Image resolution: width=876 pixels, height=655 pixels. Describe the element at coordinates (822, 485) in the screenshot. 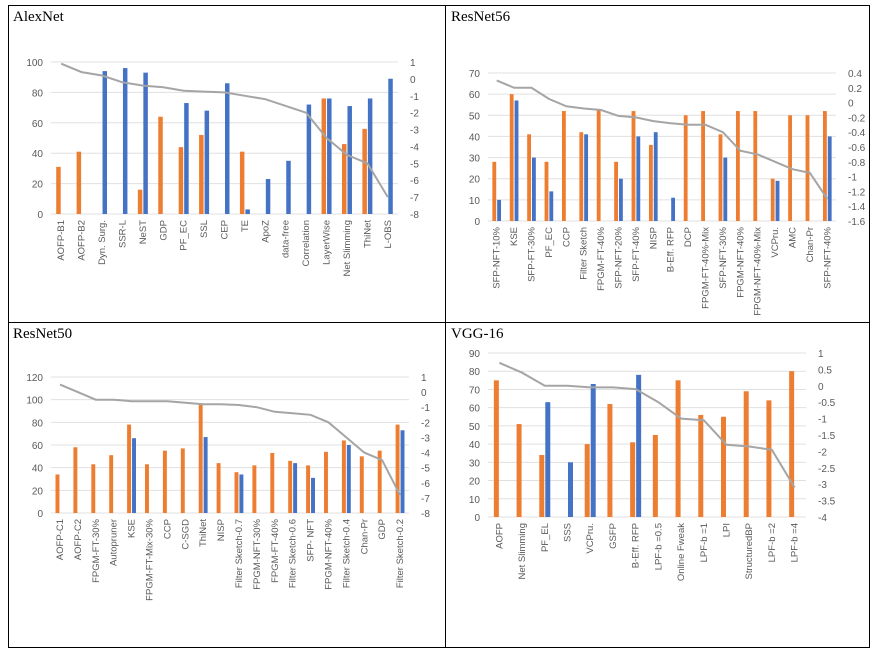

I see `y2-tick-label: -3` at that location.